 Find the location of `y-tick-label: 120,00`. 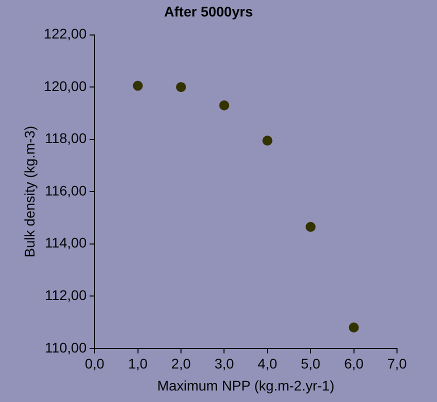

y-tick-label: 120,00 is located at coordinates (65, 86).